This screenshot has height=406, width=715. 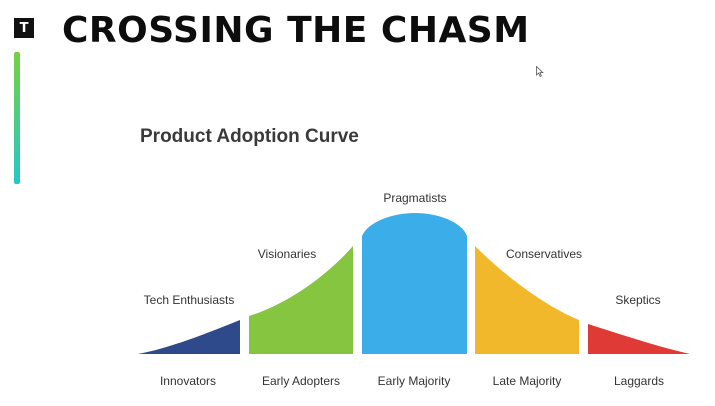 I want to click on stage-label-late-majority: Late Majority, so click(x=527, y=381).